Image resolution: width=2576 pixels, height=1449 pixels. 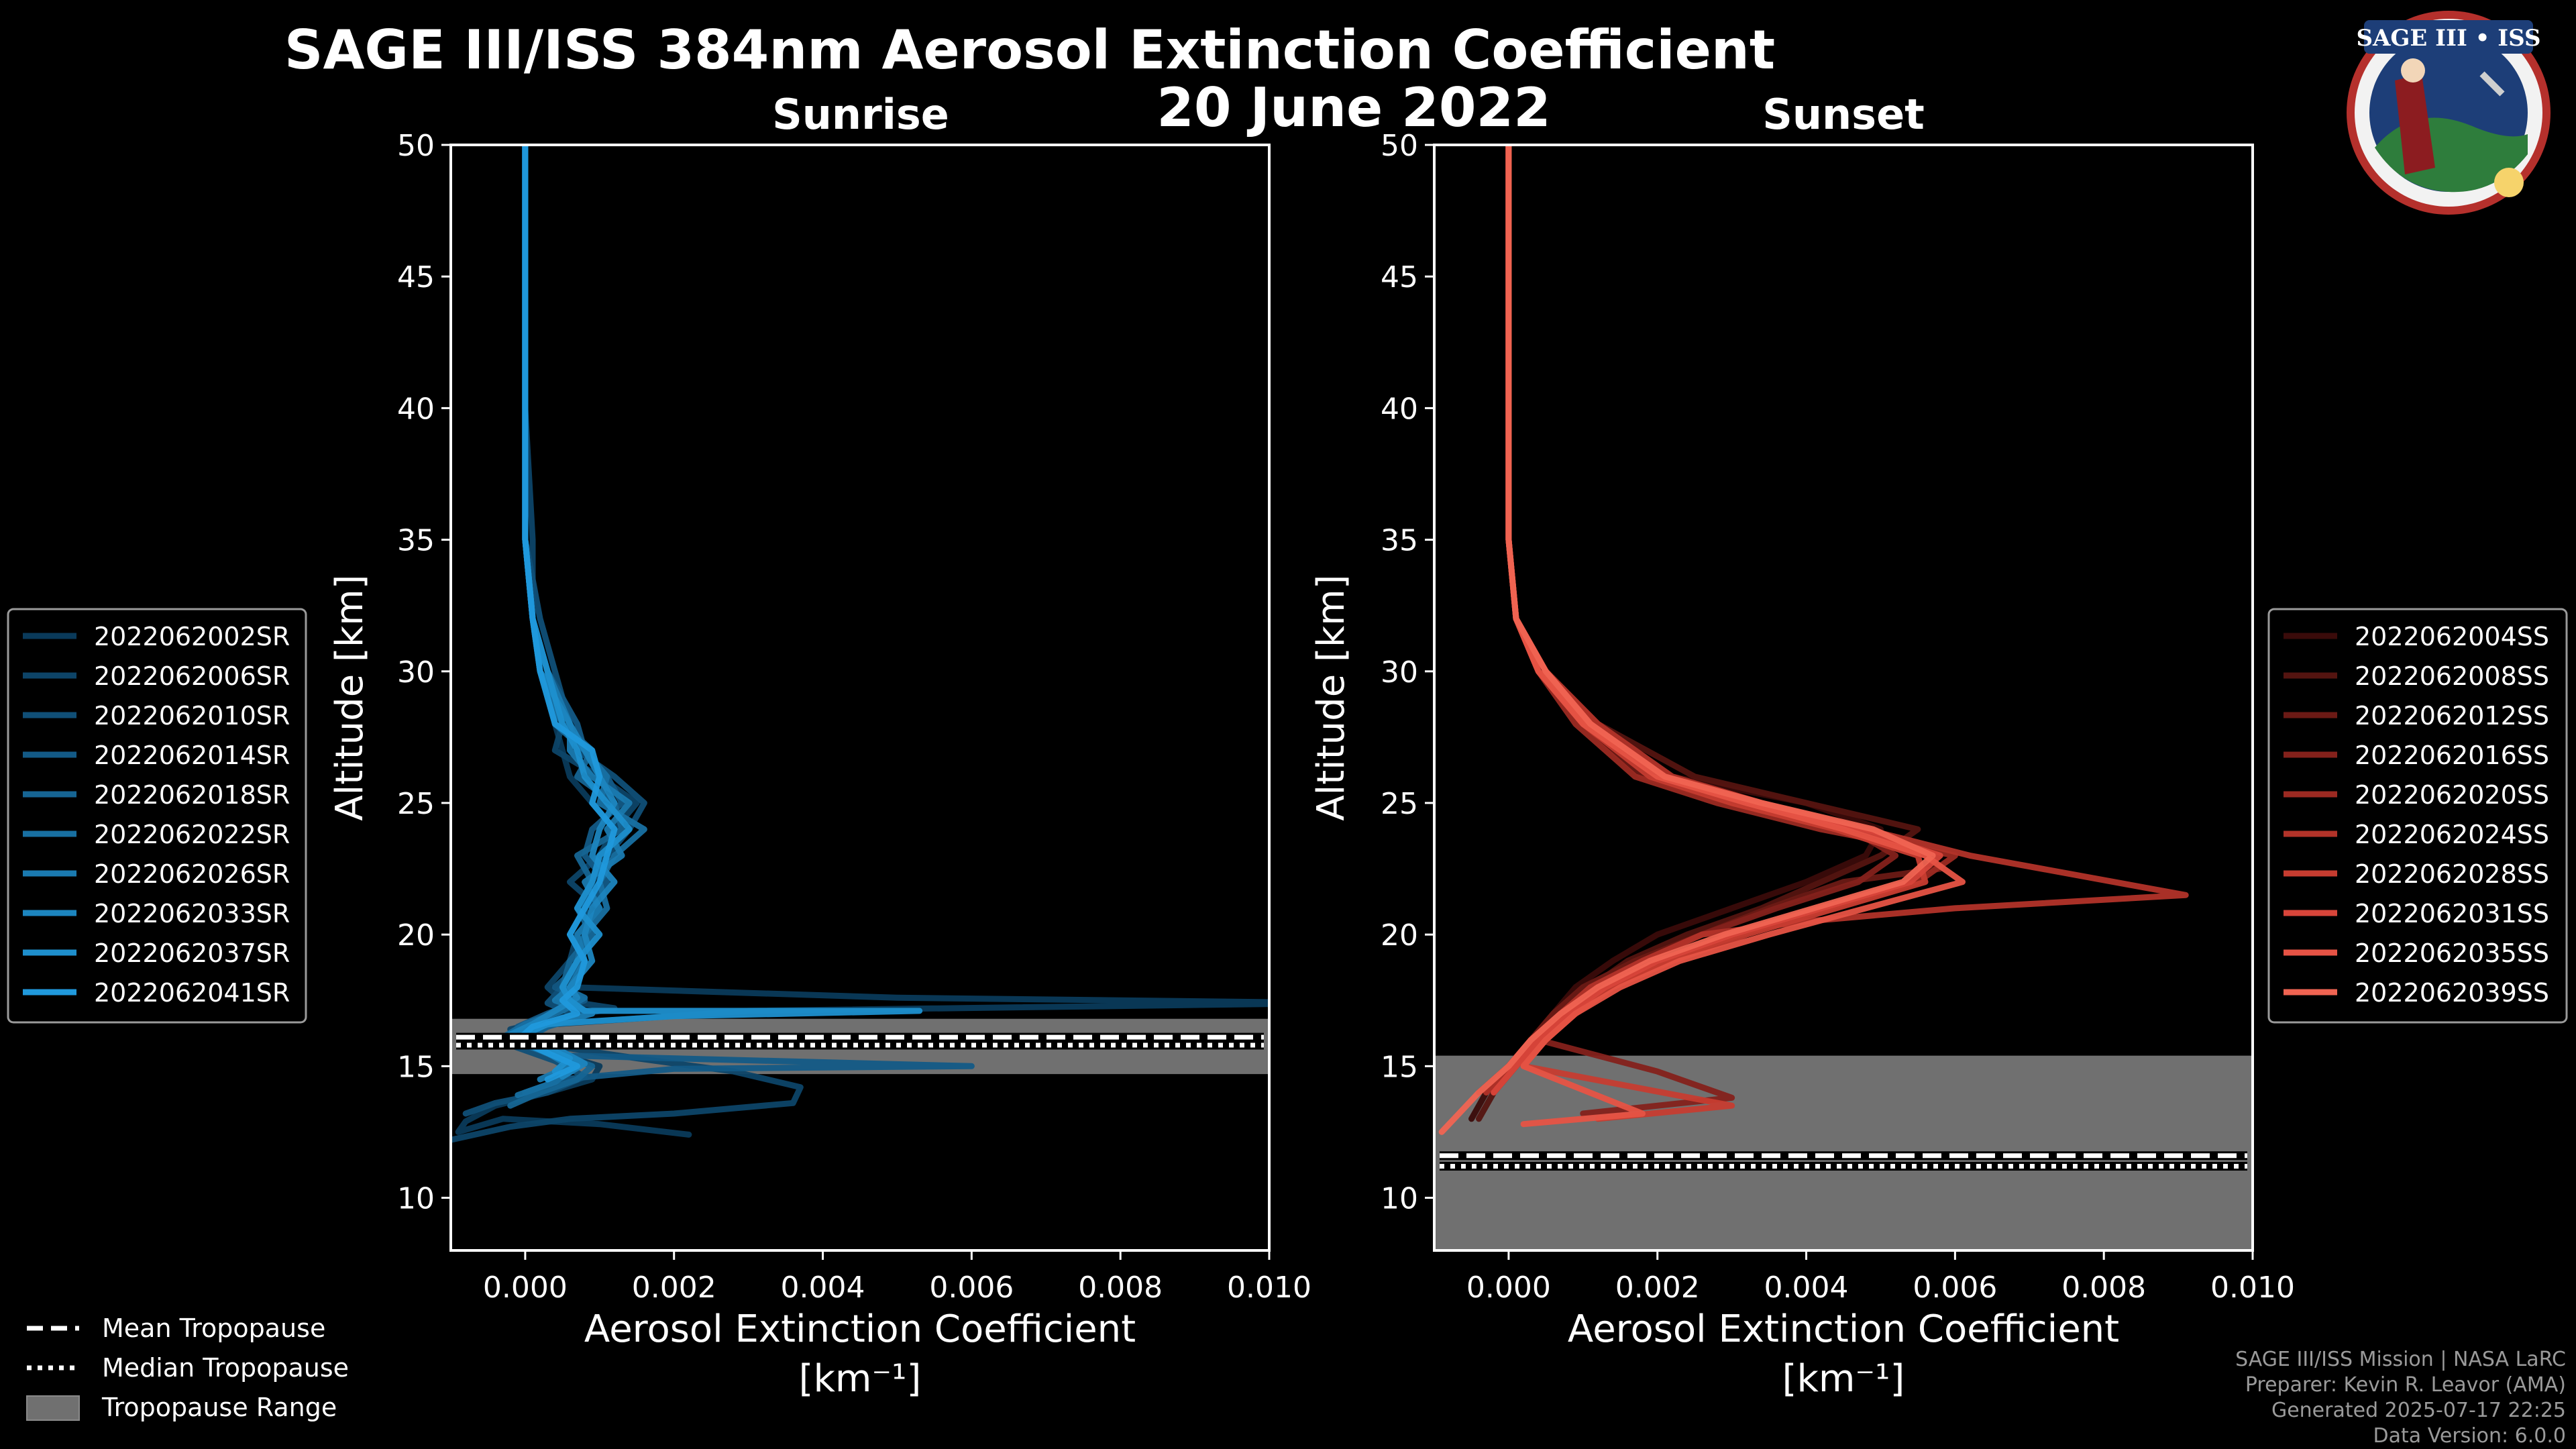 I want to click on sunrise-legend-label: 2022062033SR, so click(x=192, y=913).